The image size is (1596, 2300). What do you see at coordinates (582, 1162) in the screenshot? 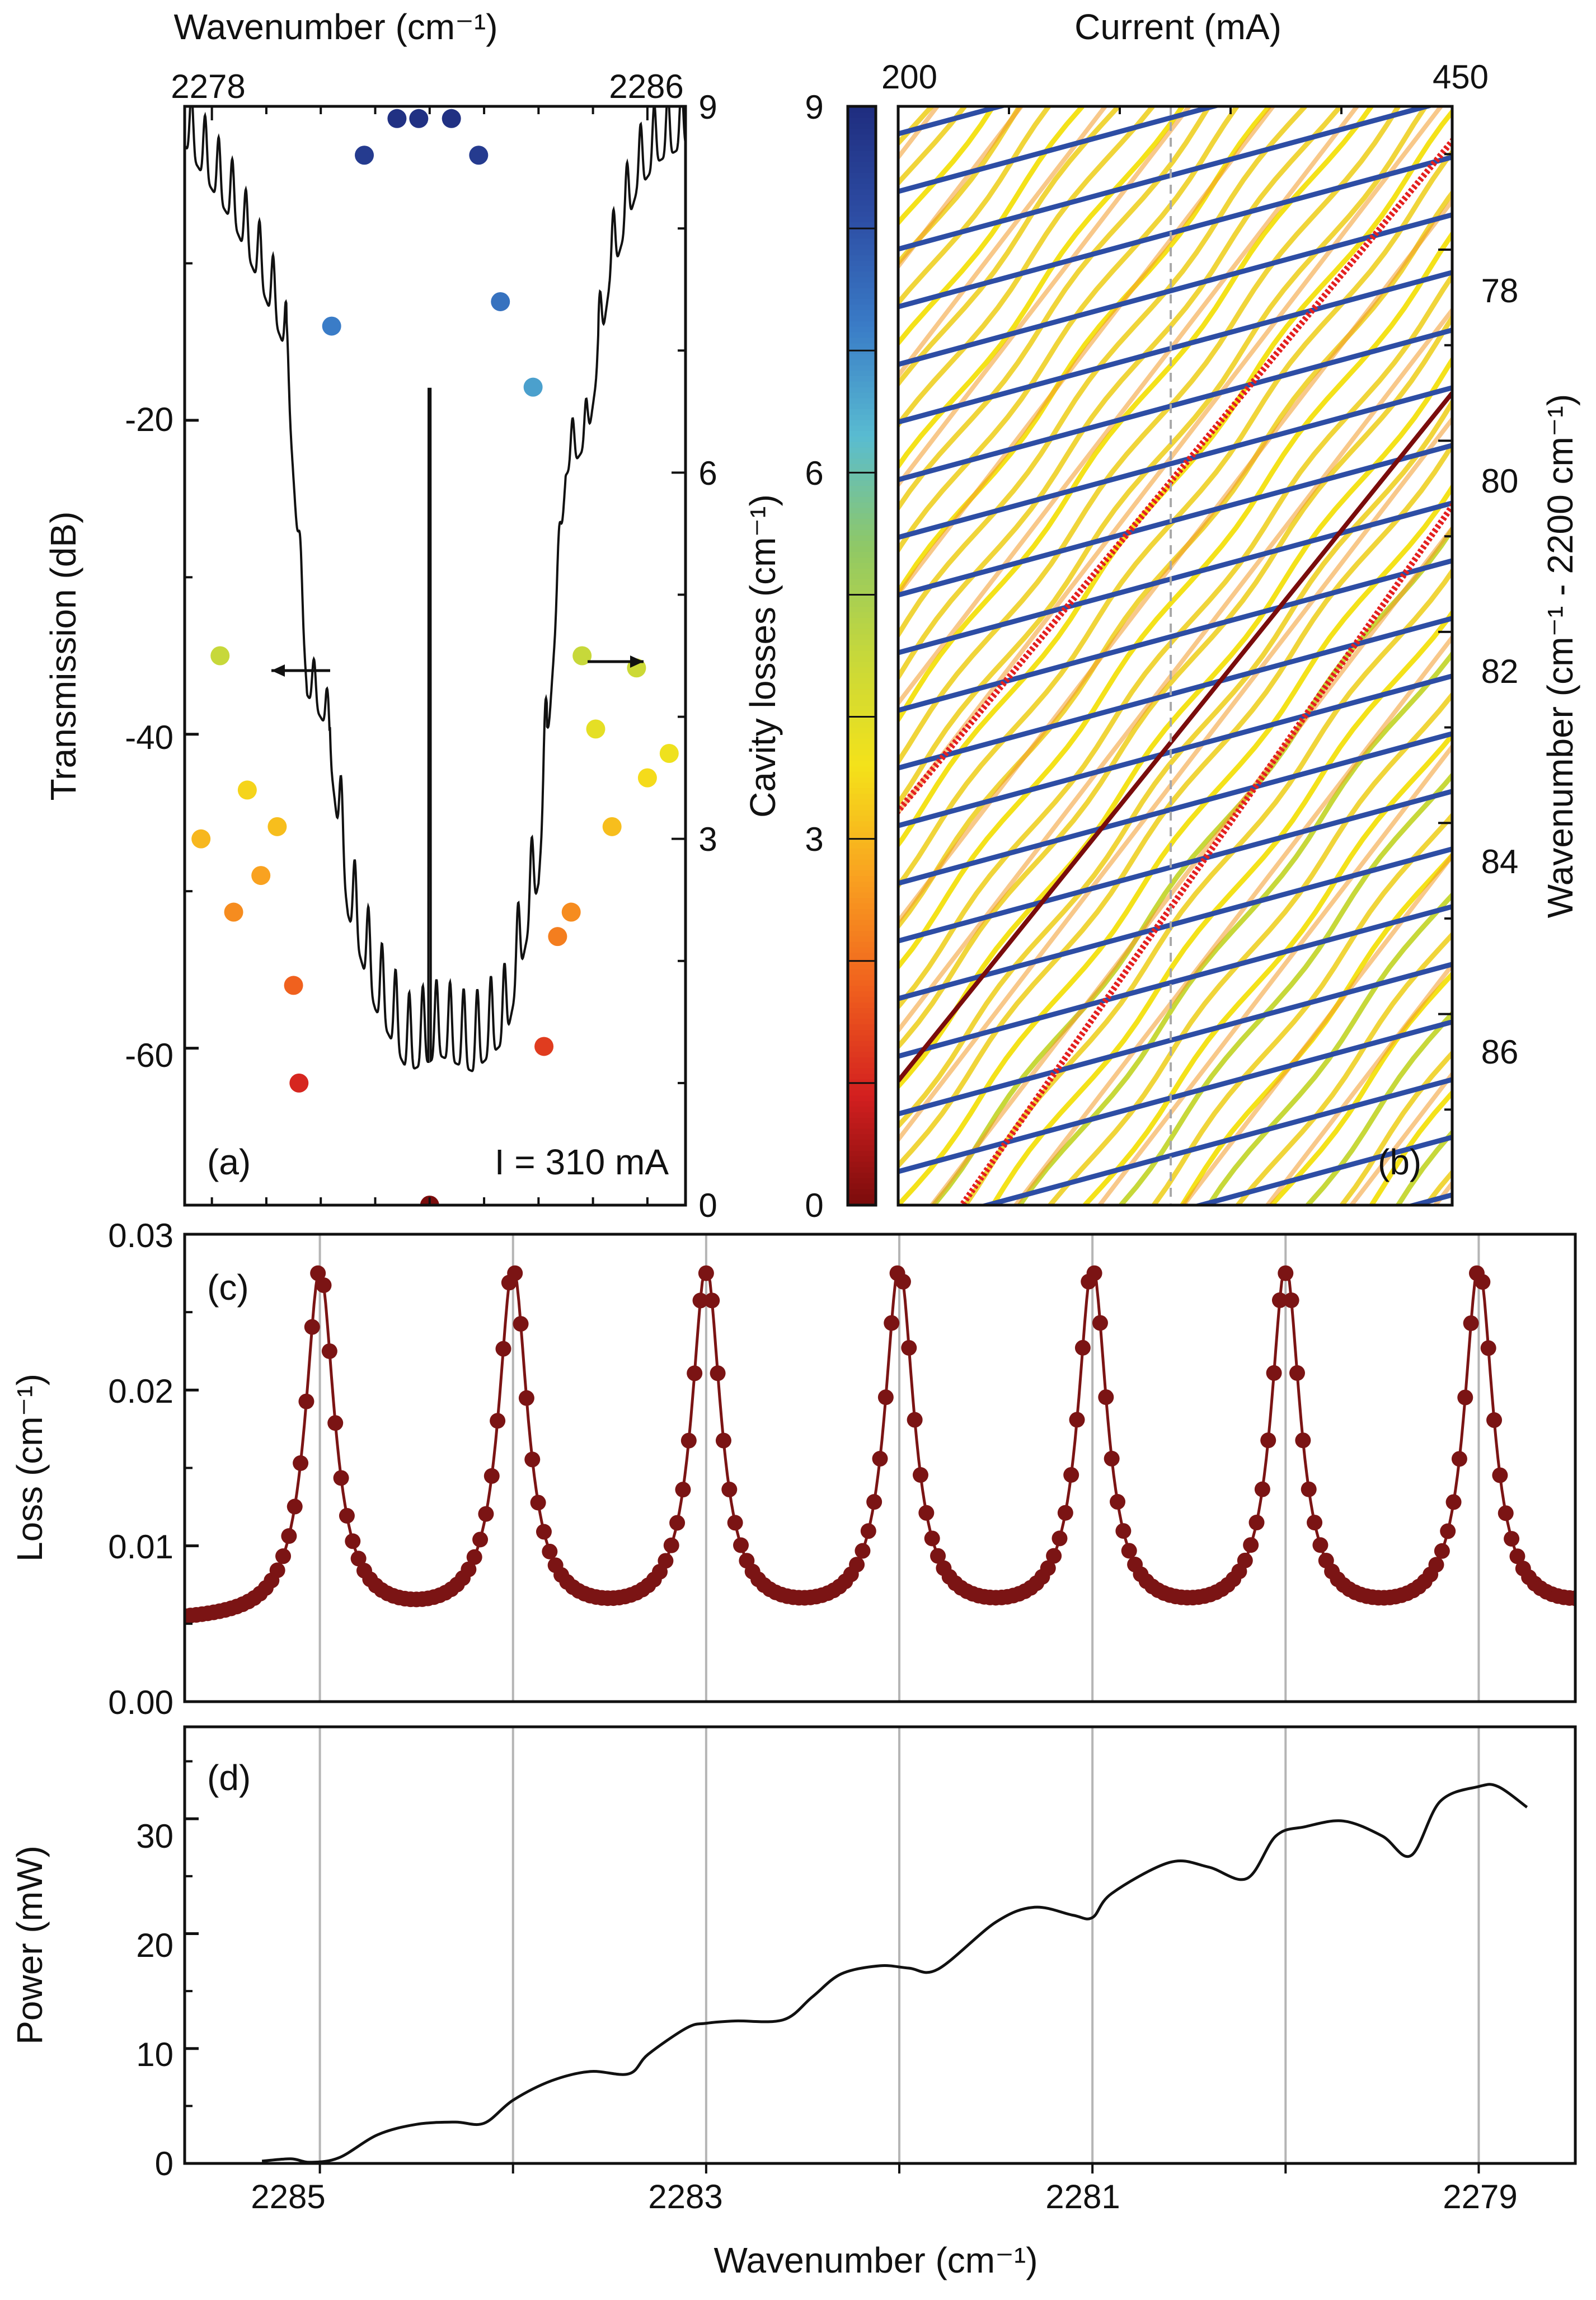
I see `panel-a-current-annotation: I = 310 mA` at bounding box center [582, 1162].